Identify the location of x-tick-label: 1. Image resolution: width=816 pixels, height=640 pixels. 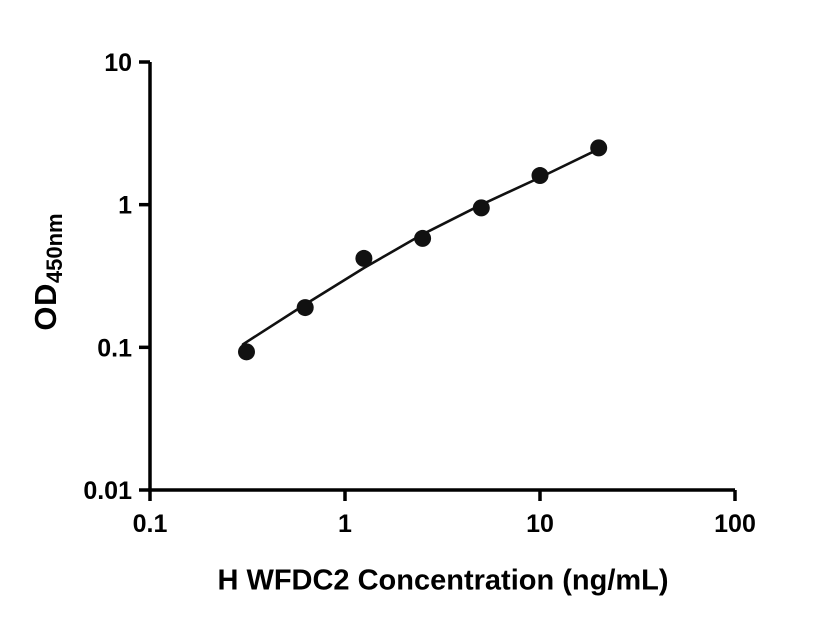
(345, 524).